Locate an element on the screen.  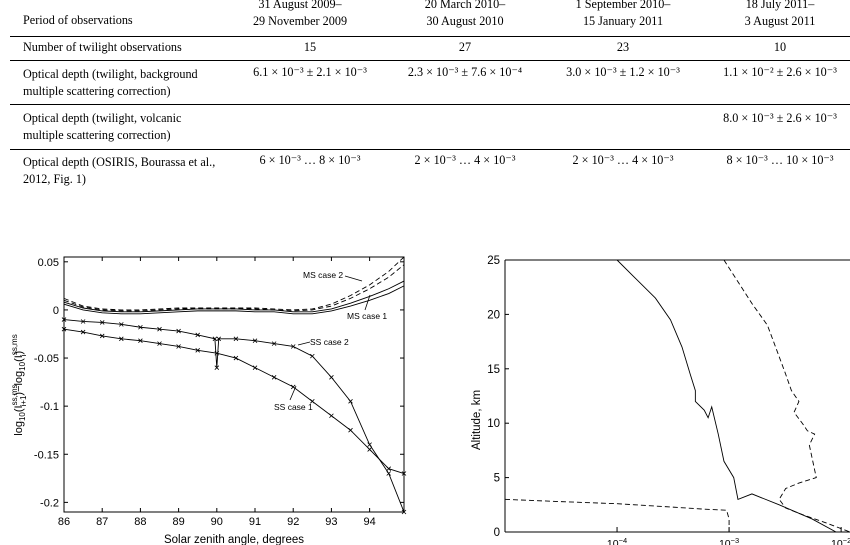
period-end: 30 August 2010 is located at coordinates (465, 21).